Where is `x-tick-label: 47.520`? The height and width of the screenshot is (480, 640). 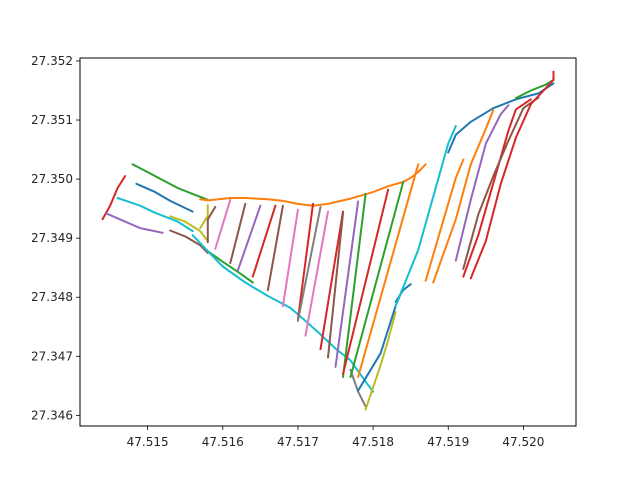
x-tick-label: 47.520 is located at coordinates (523, 442).